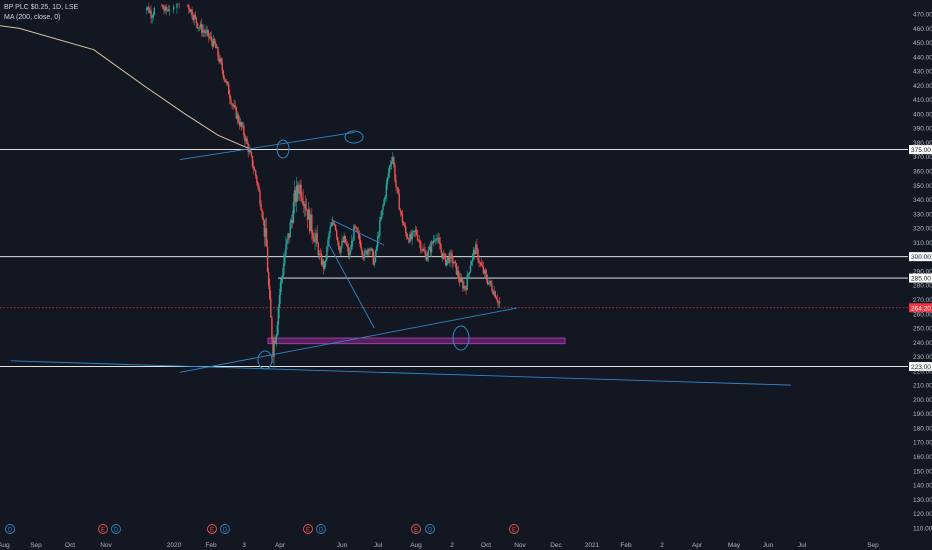 Image resolution: width=932 pixels, height=550 pixels. I want to click on highlight-circle, so click(265, 360).